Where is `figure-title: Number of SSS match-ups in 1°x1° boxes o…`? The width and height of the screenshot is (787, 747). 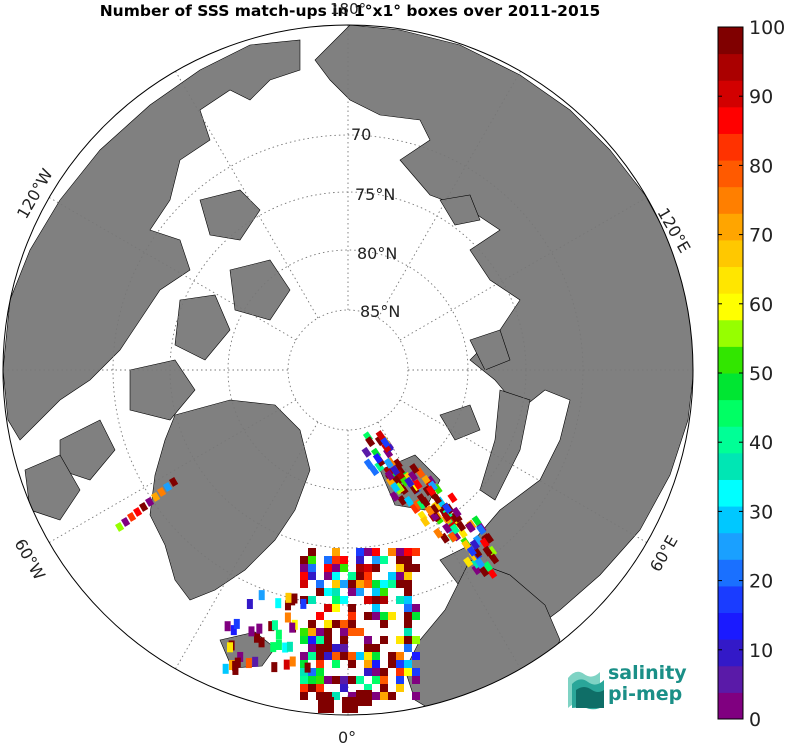 figure-title: Number of SSS match-ups in 1°x1° boxes o… is located at coordinates (350, 11).